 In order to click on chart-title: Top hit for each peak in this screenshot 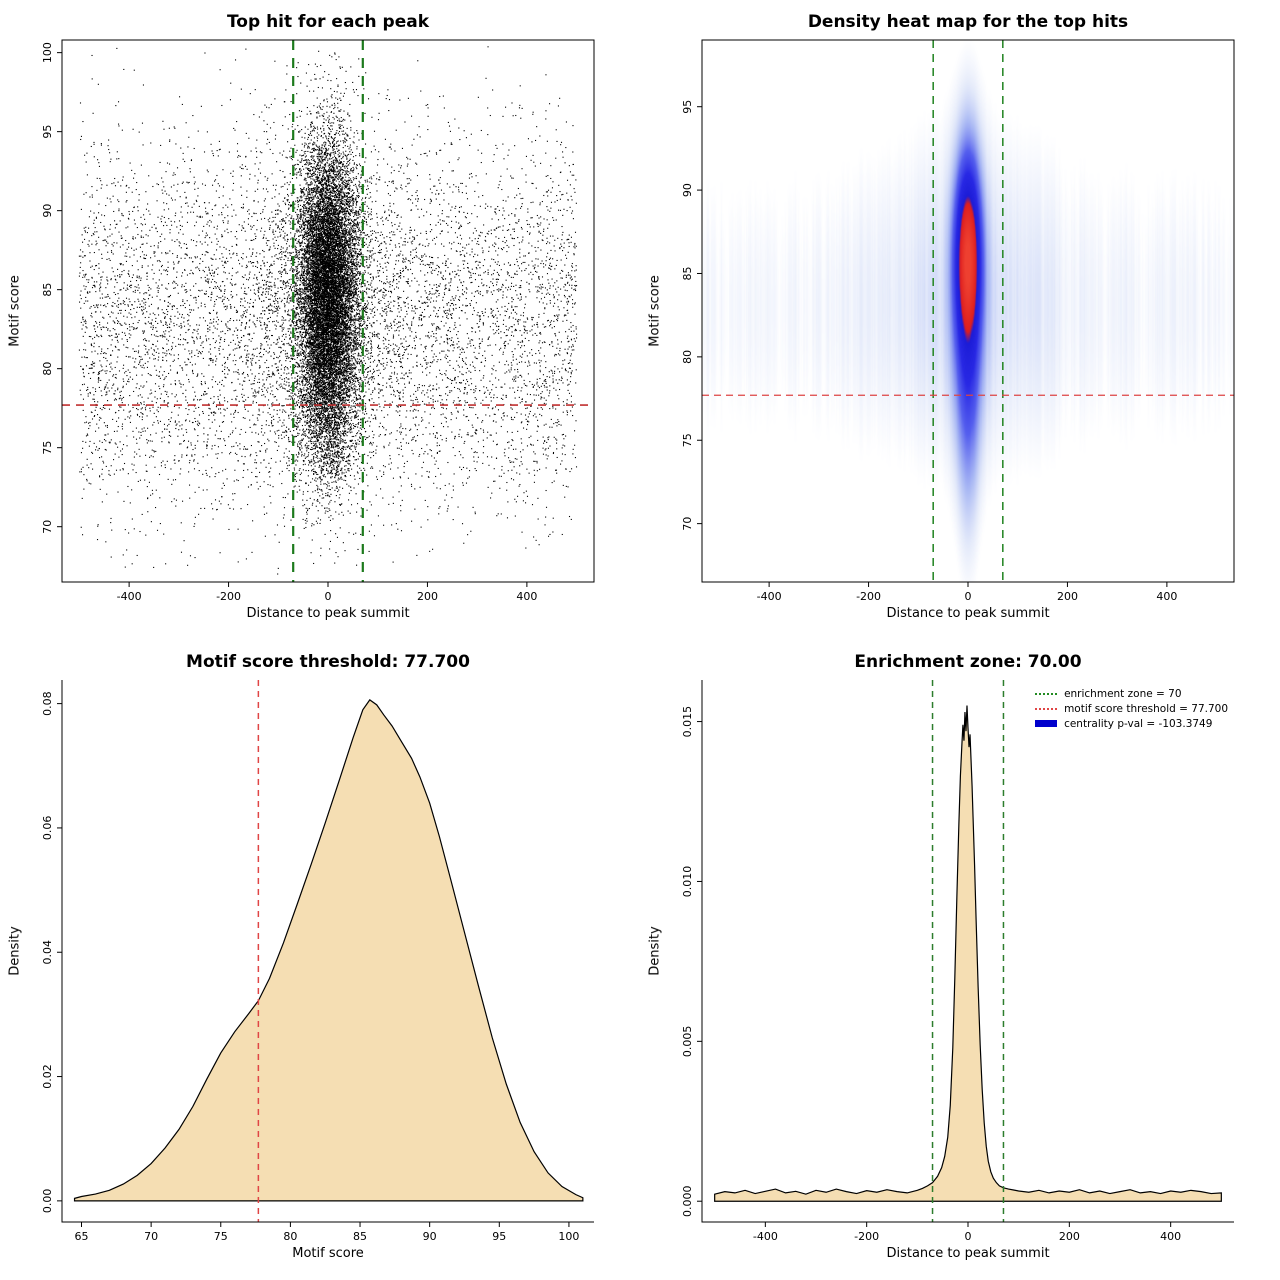, I will do `click(328, 22)`.